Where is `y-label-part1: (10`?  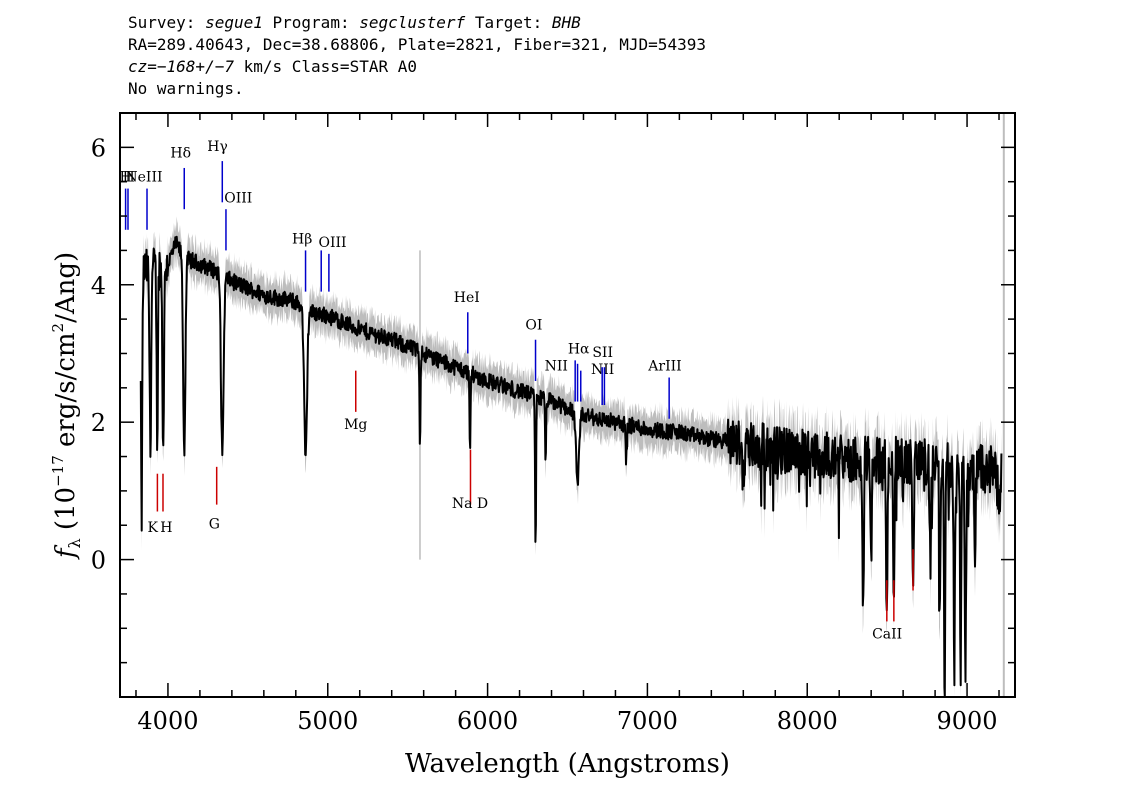
y-label-part1: (10 is located at coordinates (66, 513).